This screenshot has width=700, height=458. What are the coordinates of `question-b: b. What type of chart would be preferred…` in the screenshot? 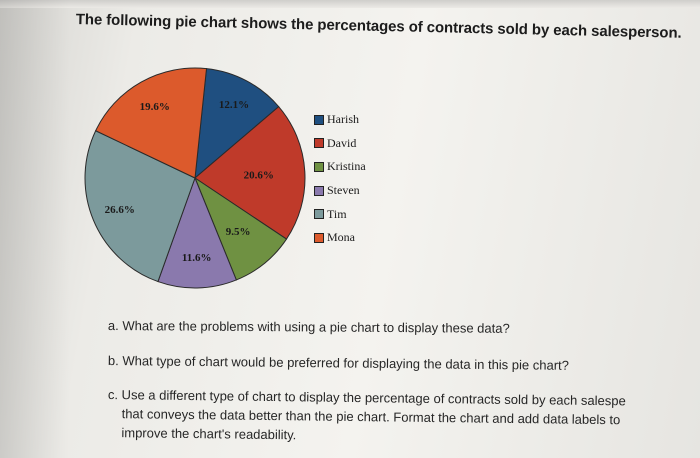 It's located at (338, 363).